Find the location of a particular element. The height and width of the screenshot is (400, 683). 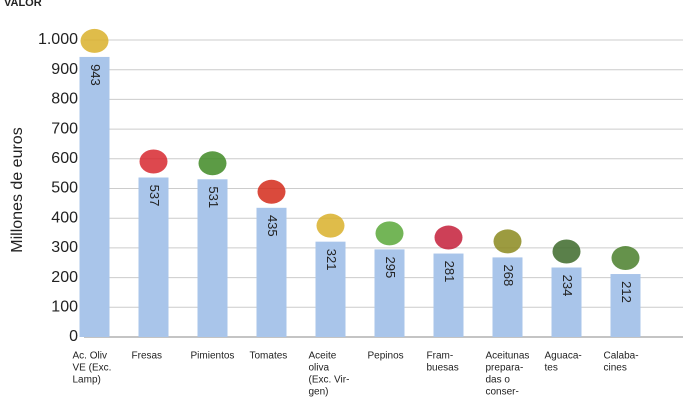

x-tick-label: (Exc. Vir- is located at coordinates (329, 380).